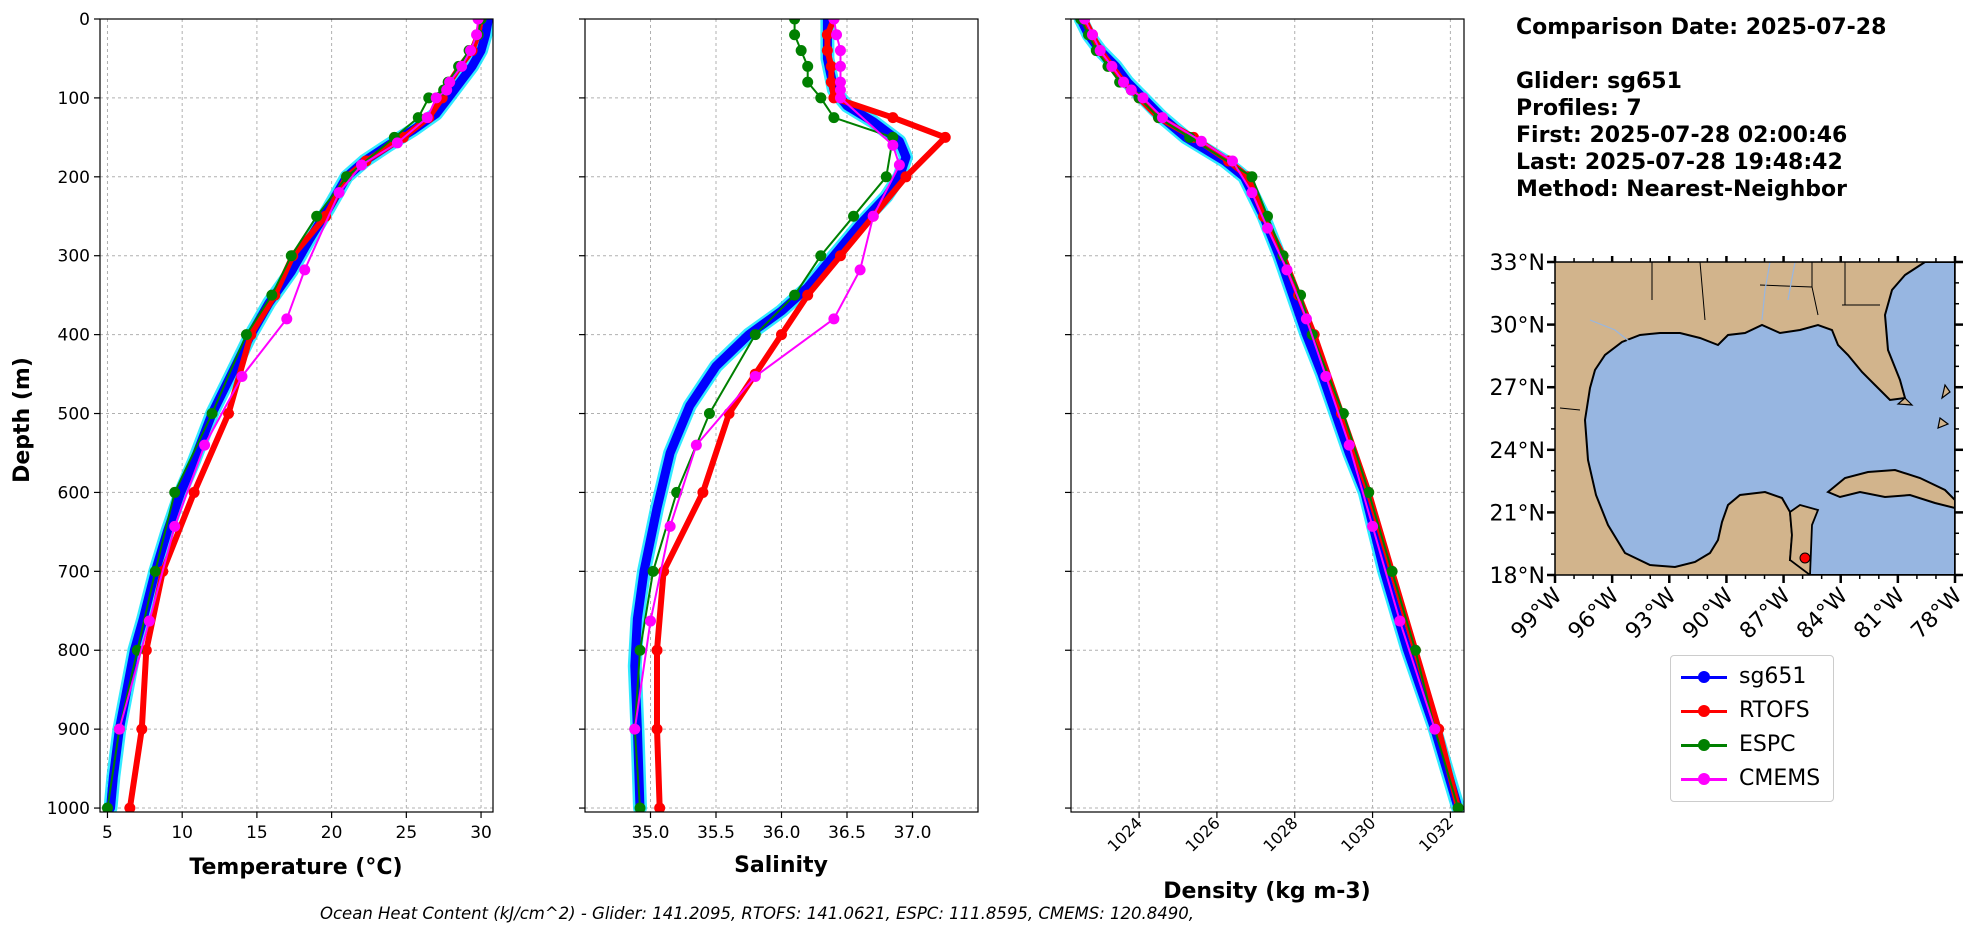 Image resolution: width=1987 pixels, height=934 pixels. What do you see at coordinates (1280, 834) in the screenshot?
I see `x-tick-label: 1028` at bounding box center [1280, 834].